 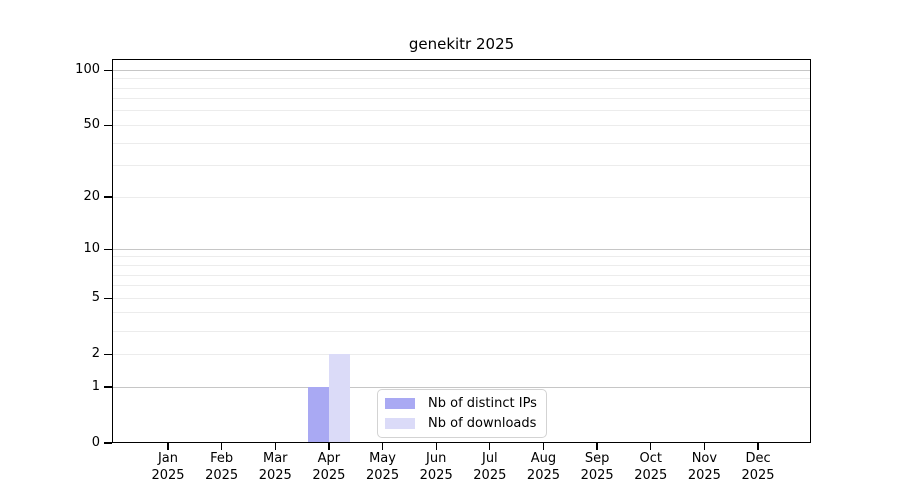 What do you see at coordinates (87, 70) in the screenshot?
I see `y-tick-label: 100` at bounding box center [87, 70].